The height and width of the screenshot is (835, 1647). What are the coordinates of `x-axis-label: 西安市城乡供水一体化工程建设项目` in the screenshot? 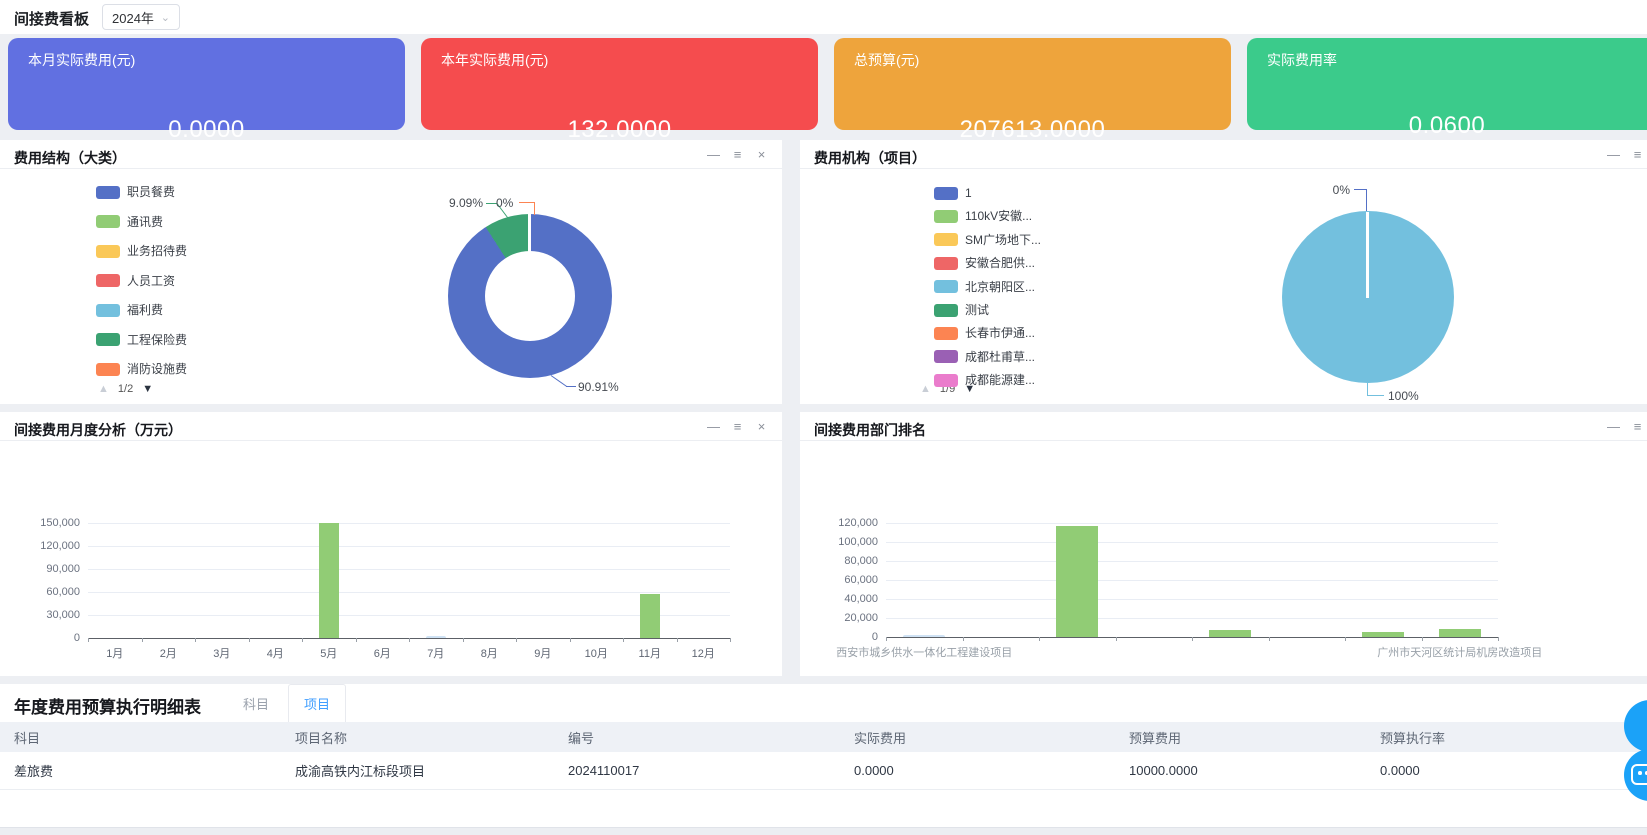 It's located at (924, 653).